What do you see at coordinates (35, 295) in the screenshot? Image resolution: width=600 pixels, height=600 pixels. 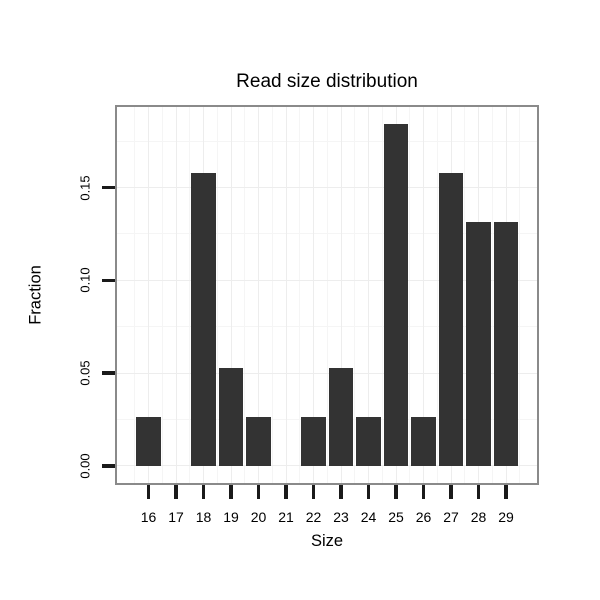 I see `y-axis-title: Fraction` at bounding box center [35, 295].